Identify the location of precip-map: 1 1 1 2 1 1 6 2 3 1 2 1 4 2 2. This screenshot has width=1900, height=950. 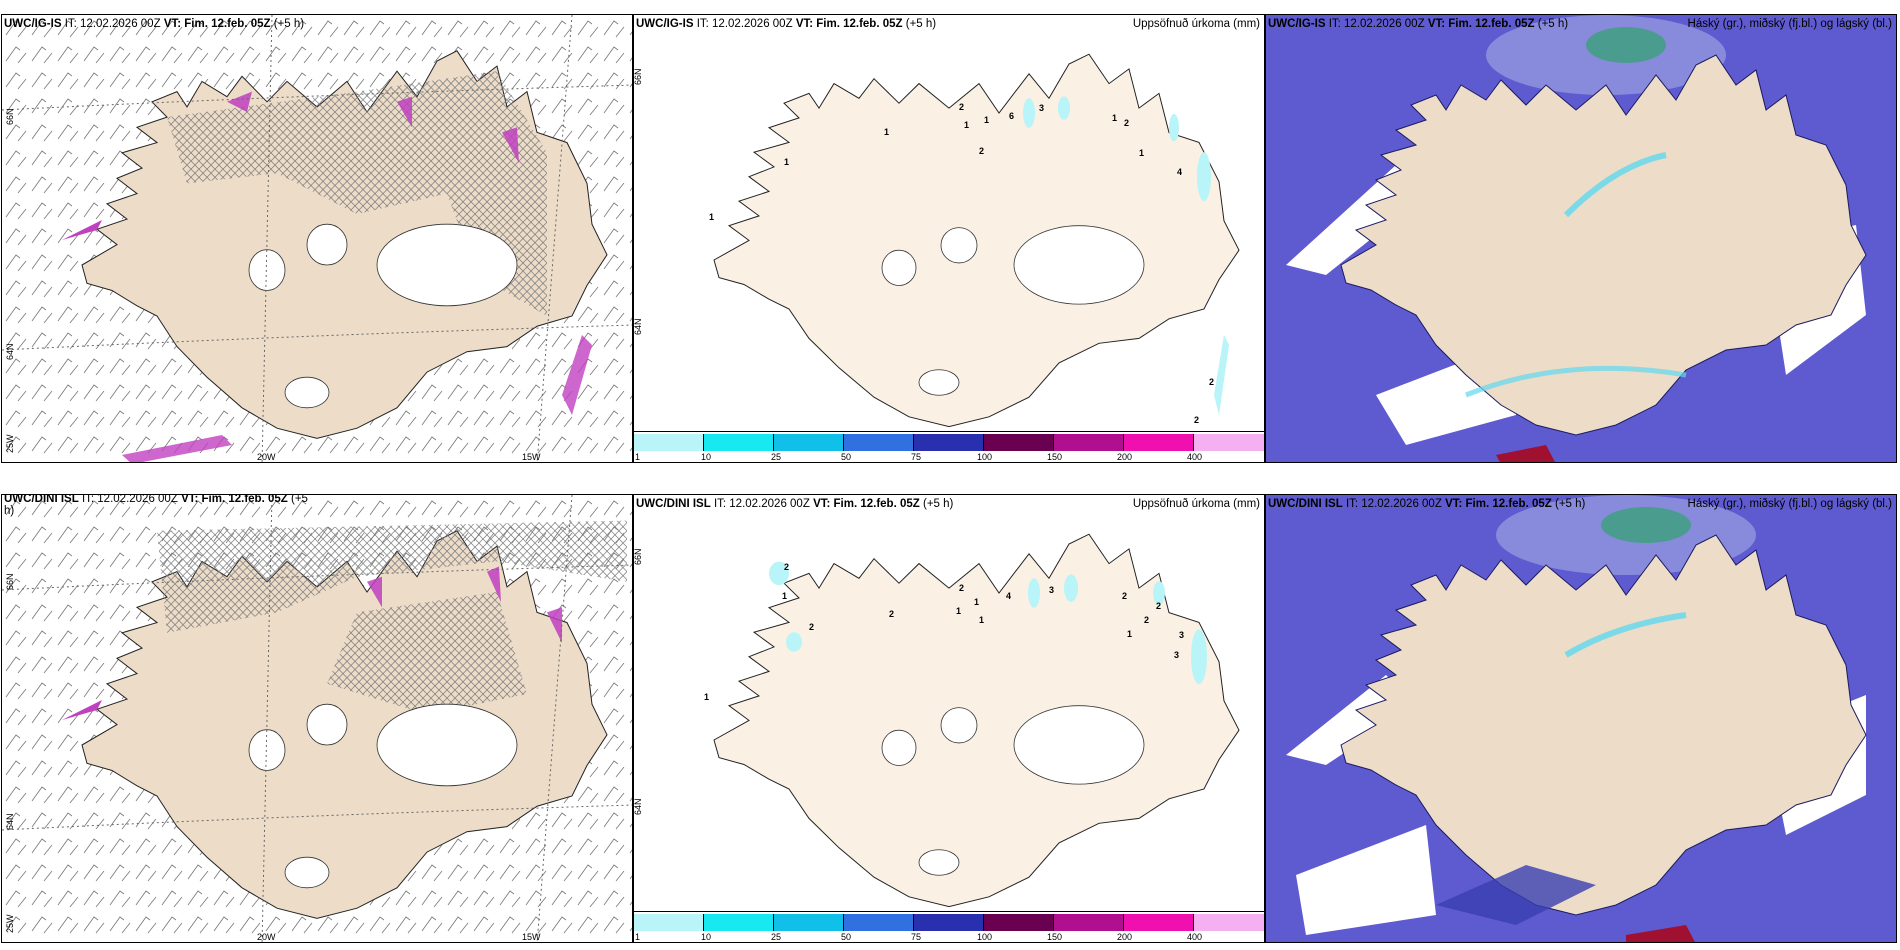
(974, 240).